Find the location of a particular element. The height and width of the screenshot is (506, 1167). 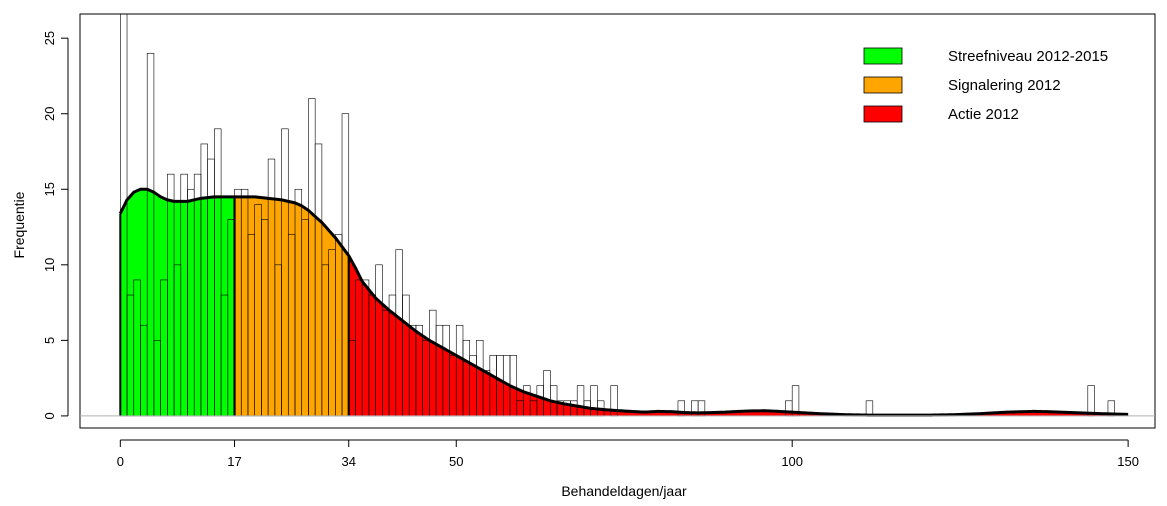

y-axis-title: Frequentie is located at coordinates (19, 224).